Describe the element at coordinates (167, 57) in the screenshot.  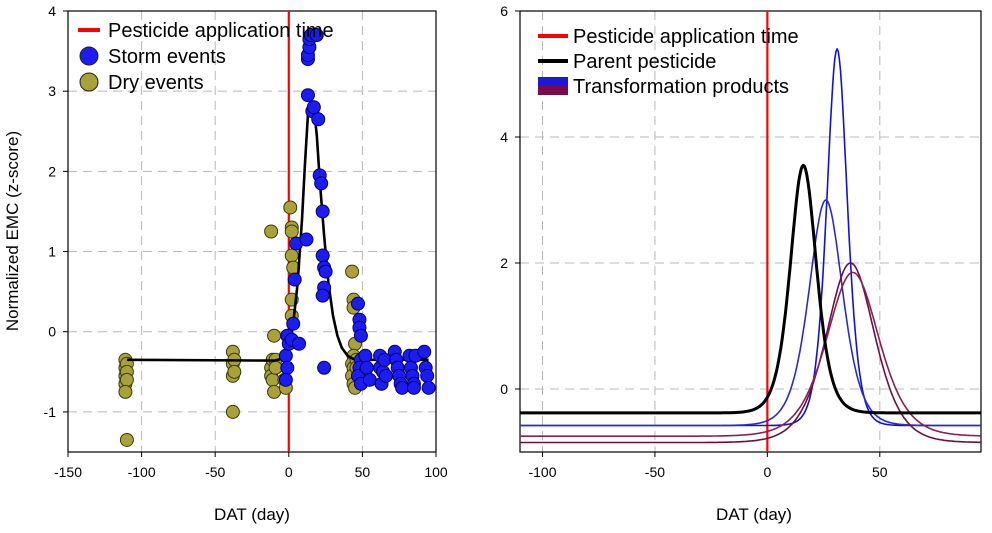
I see `legend-entry-label: Storm events` at that location.